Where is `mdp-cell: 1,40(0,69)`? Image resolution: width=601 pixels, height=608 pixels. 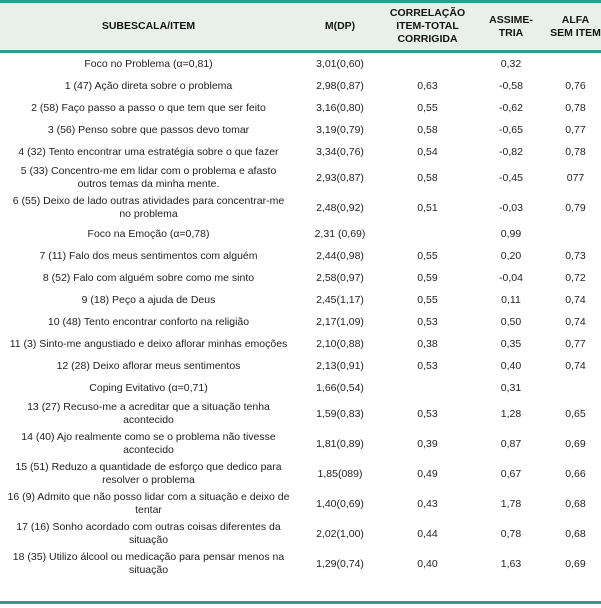 mdp-cell: 1,40(0,69) is located at coordinates (340, 503).